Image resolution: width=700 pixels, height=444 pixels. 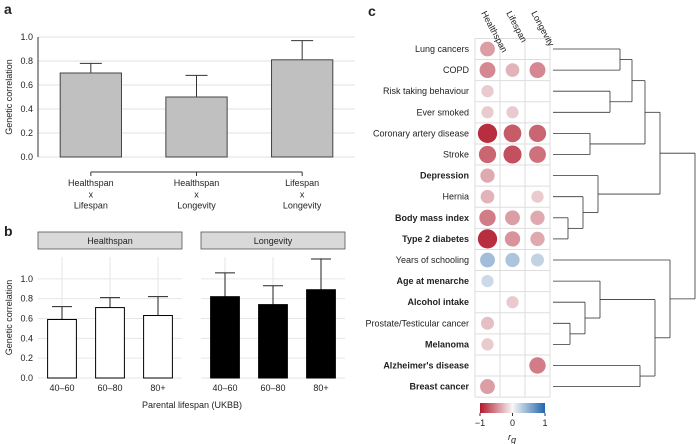 I want to click on panel-label: c, so click(x=372, y=11).